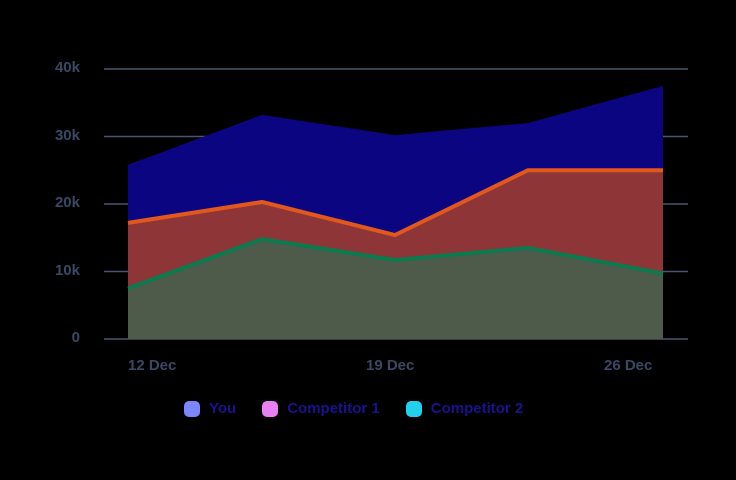 This screenshot has width=736, height=480. I want to click on legend-item-competitor-1: Competitor 1, so click(321, 408).